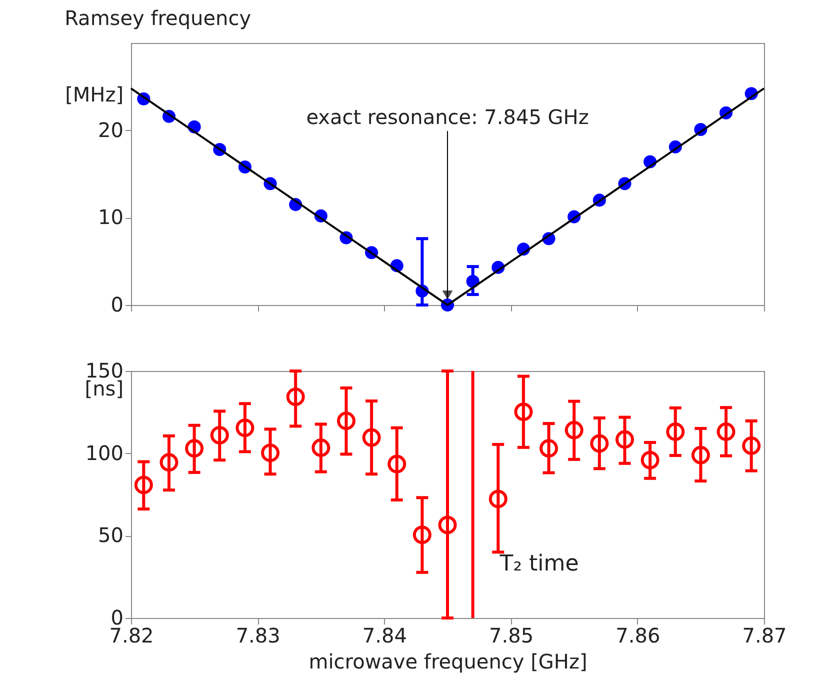 The width and height of the screenshot is (821, 698). Describe the element at coordinates (117, 304) in the screenshot. I see `y-tick-label: 0` at that location.